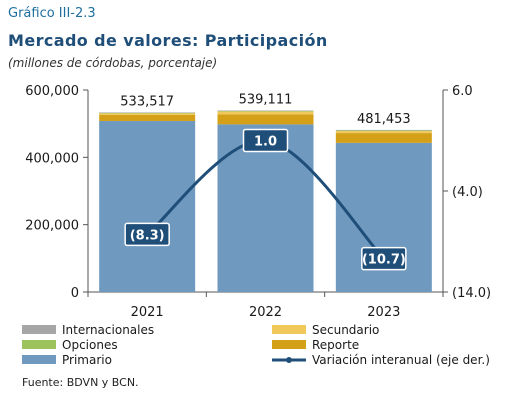  What do you see at coordinates (90, 345) in the screenshot?
I see `legend-label: Opciones` at bounding box center [90, 345].